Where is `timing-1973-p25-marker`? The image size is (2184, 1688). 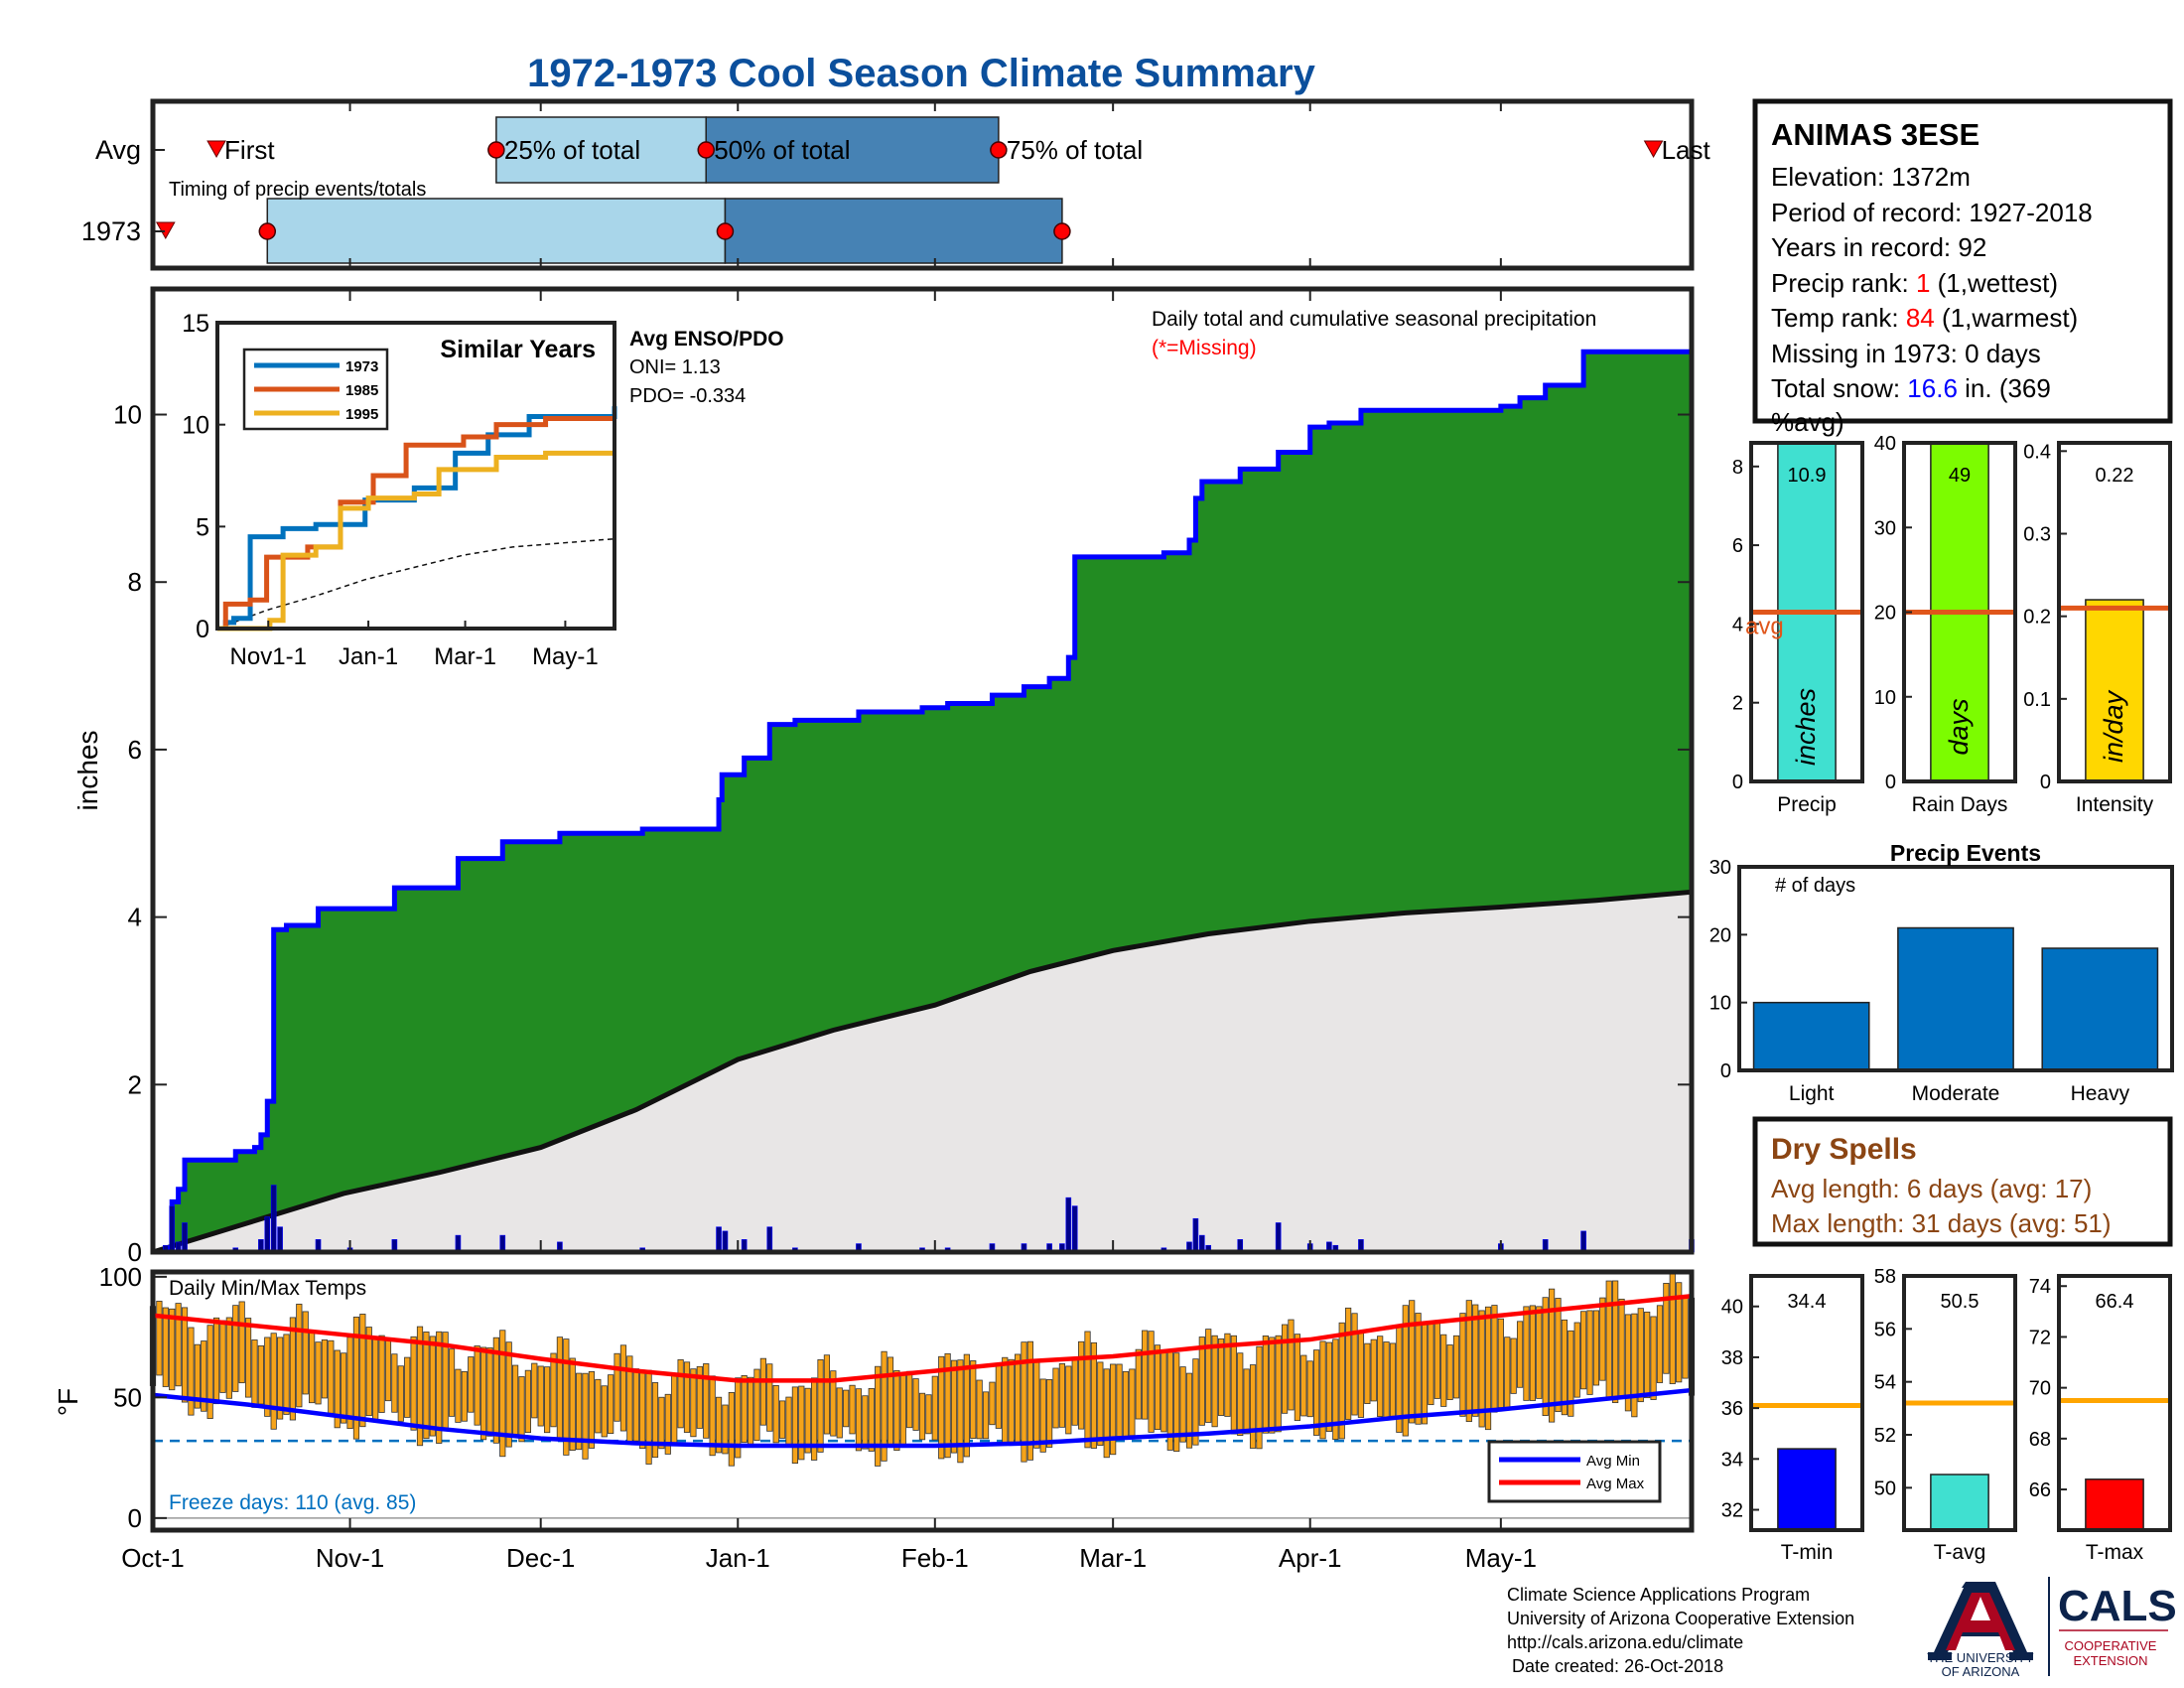 timing-1973-p25-marker is located at coordinates (267, 231).